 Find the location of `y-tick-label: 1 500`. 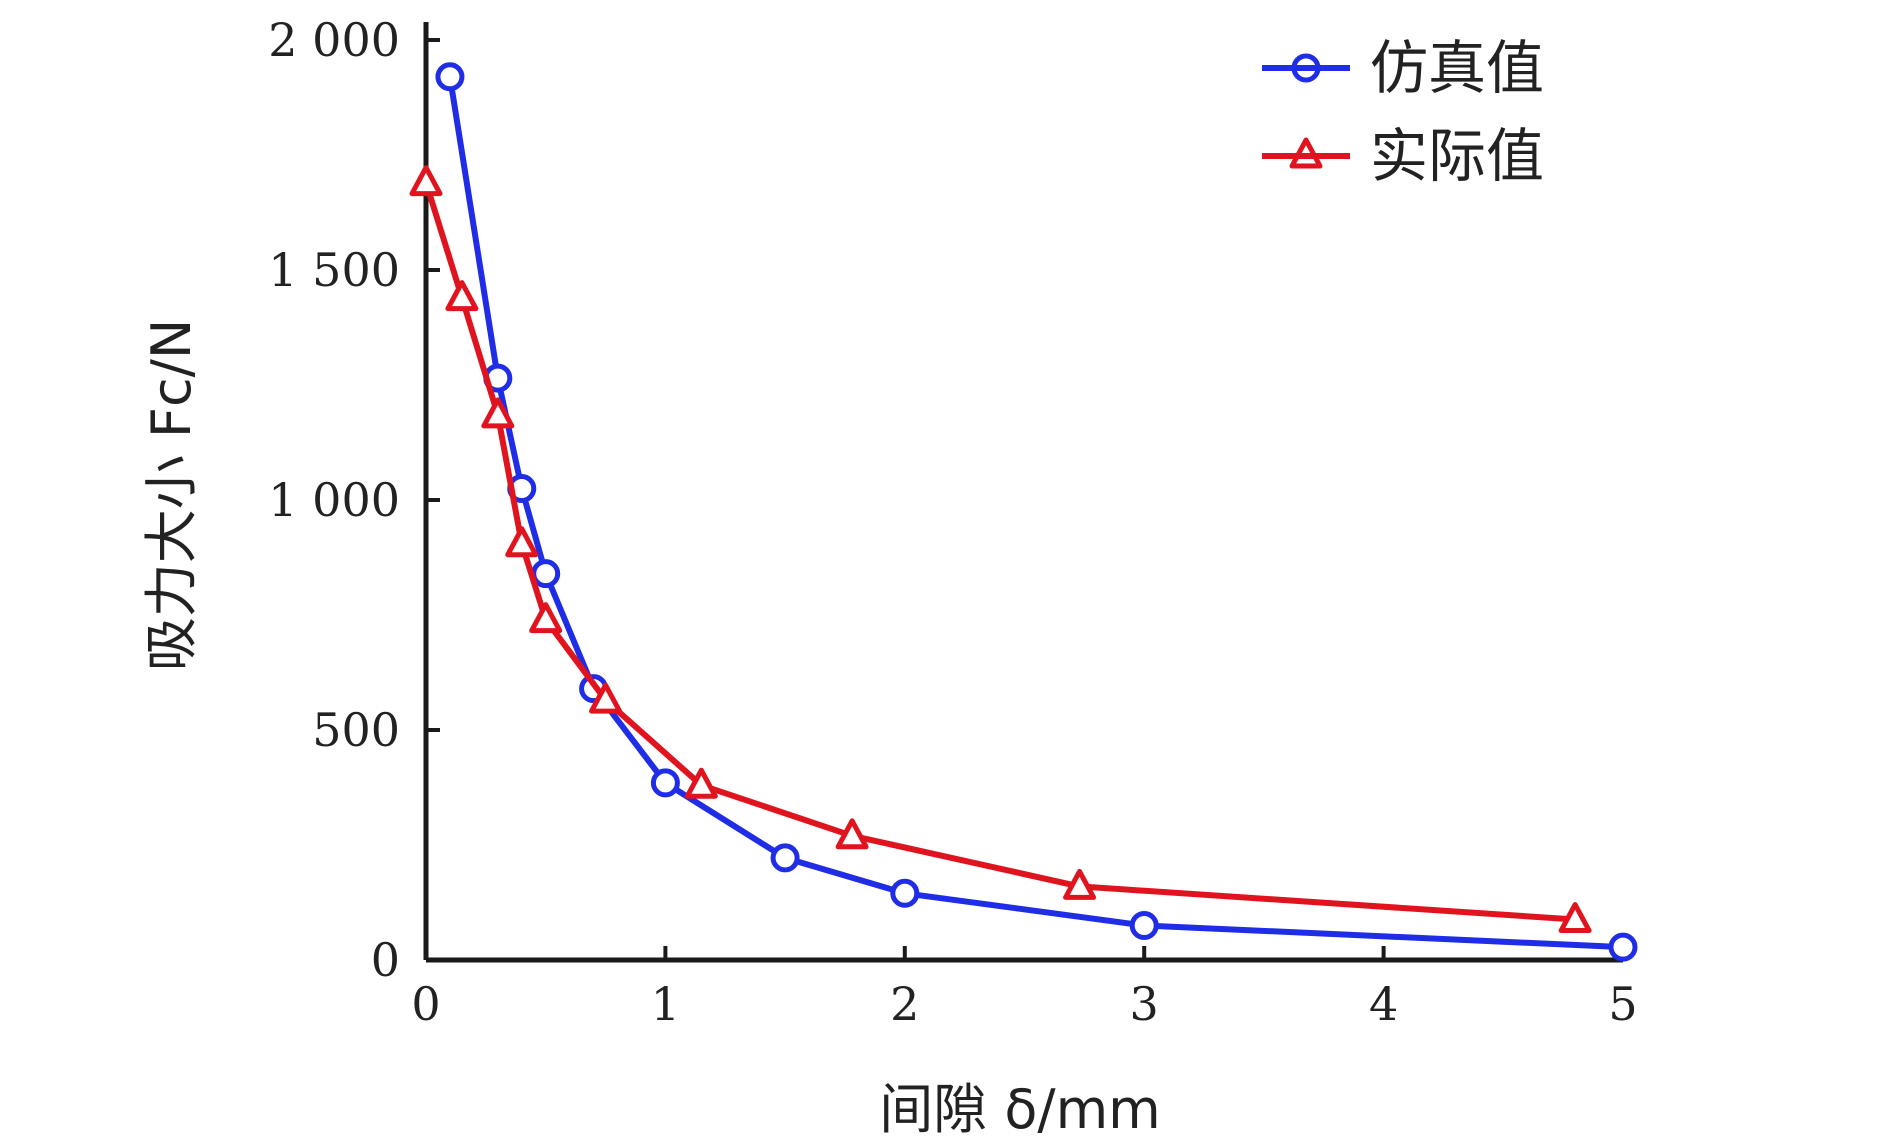

y-tick-label: 1 500 is located at coordinates (334, 270).